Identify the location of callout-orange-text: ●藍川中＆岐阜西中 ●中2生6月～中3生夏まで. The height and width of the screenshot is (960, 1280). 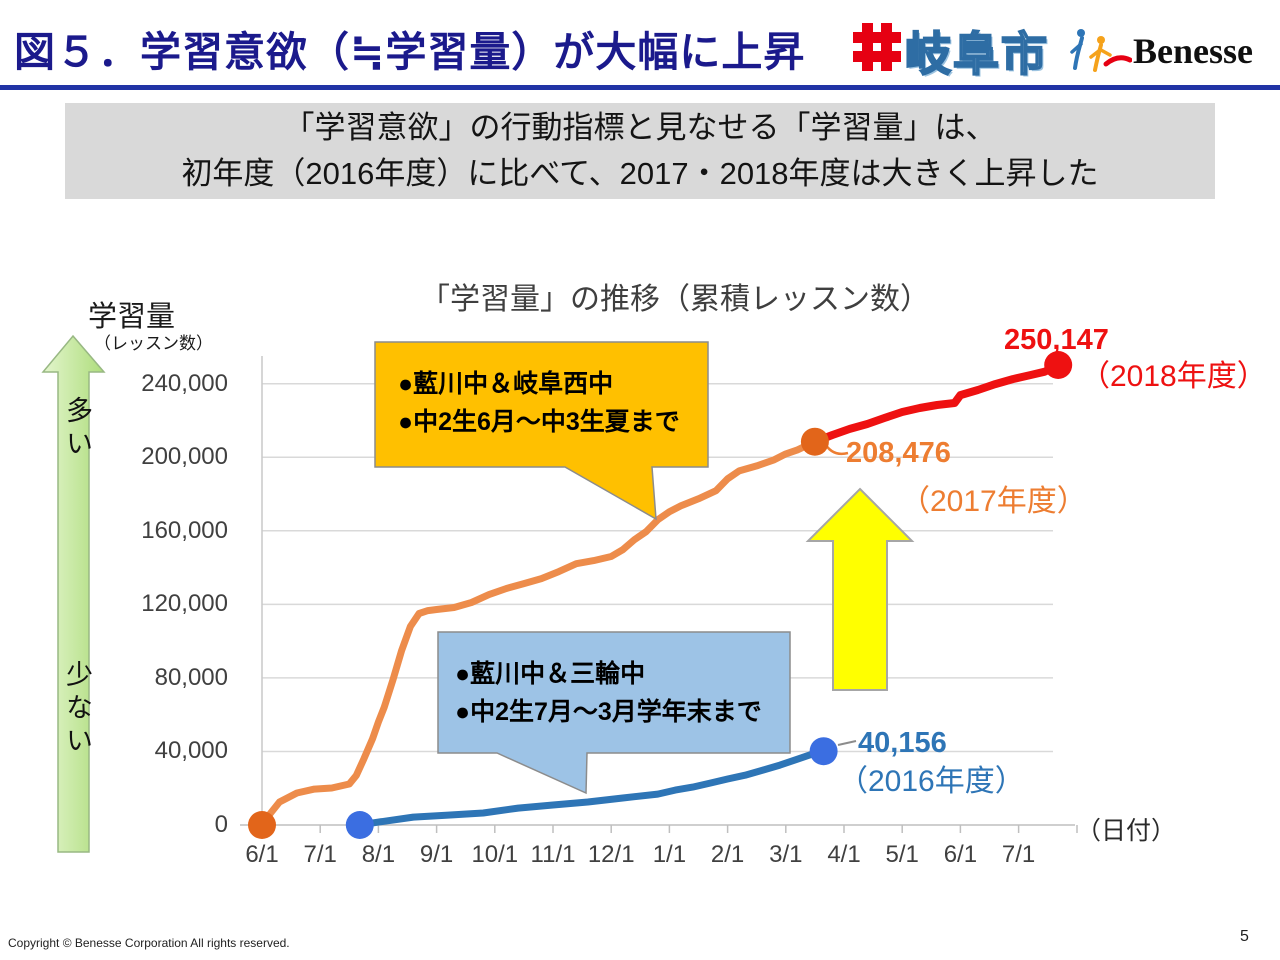
(539, 403).